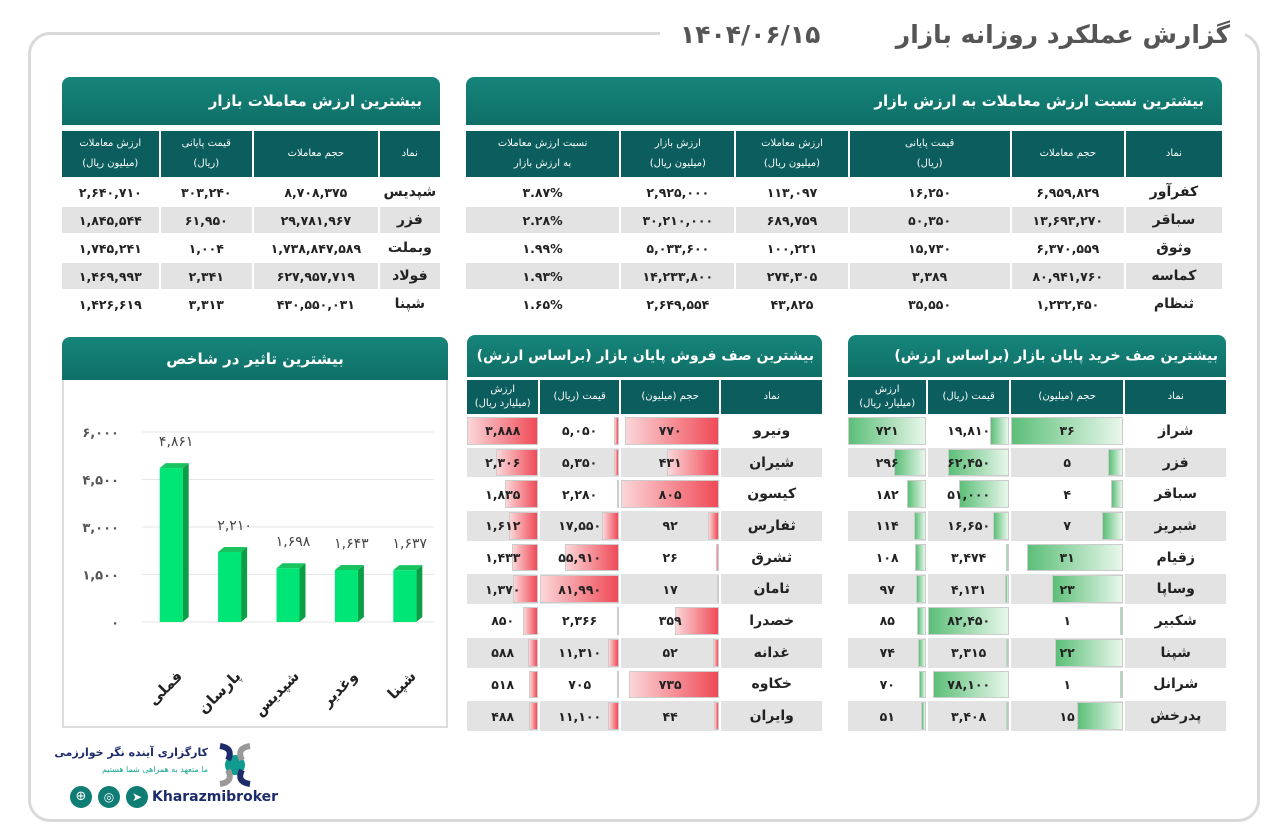 Image resolution: width=1280 pixels, height=835 pixels. What do you see at coordinates (678, 276) in the screenshot?
I see `cell-text: ۱۴,۲۳۳,۸۰۰` at bounding box center [678, 276].